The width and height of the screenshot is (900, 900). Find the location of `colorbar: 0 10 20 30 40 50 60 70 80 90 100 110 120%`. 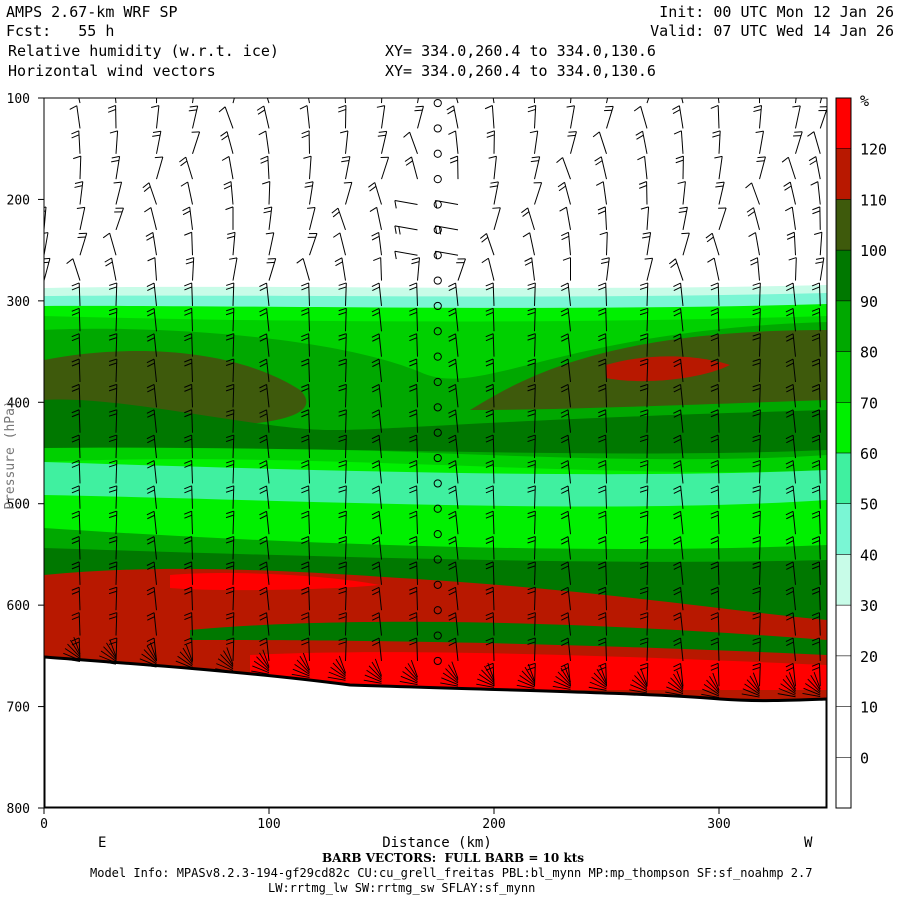

colorbar: 0 10 20 30 40 50 60 70 80 90 100 110 120% is located at coordinates (861, 450).